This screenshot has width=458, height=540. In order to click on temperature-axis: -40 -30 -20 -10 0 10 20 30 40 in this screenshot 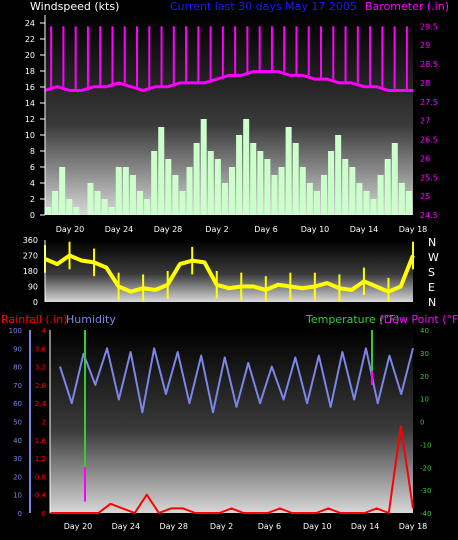, I will do `click(425, 422)`.